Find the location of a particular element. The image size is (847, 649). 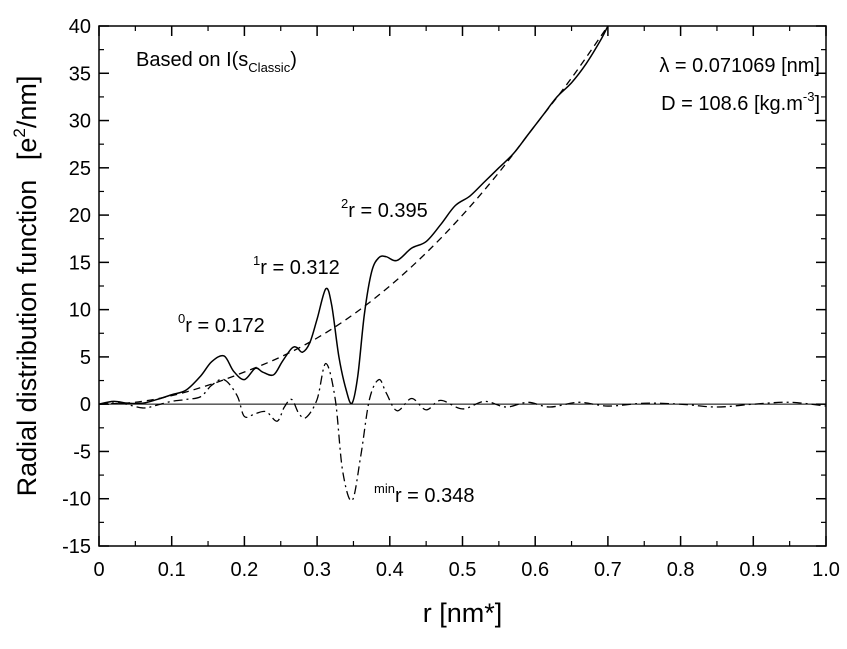

annotation-peak-0-sup: 0 is located at coordinates (181, 318).